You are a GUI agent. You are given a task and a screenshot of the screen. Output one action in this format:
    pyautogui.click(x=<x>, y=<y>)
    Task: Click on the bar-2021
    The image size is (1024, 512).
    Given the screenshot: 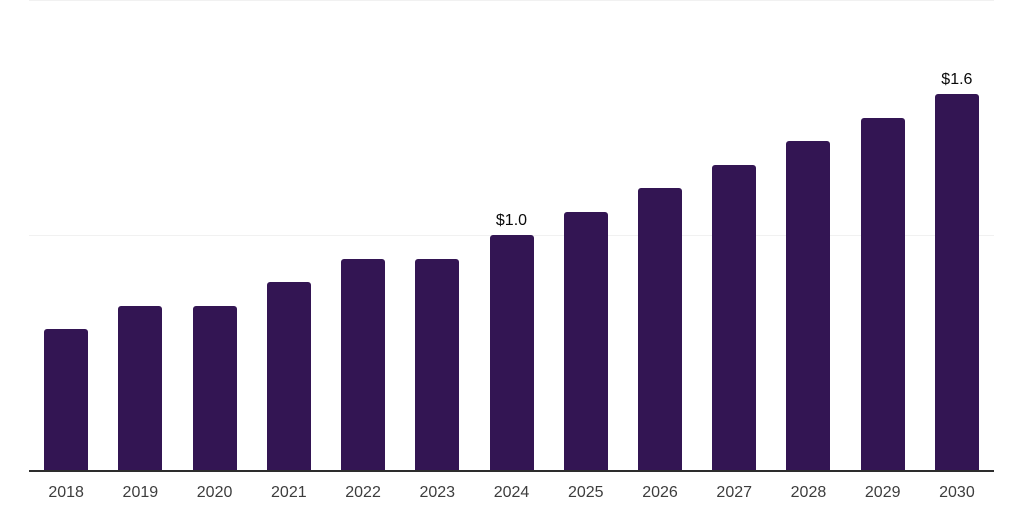 What is the action you would take?
    pyautogui.click(x=288, y=376)
    